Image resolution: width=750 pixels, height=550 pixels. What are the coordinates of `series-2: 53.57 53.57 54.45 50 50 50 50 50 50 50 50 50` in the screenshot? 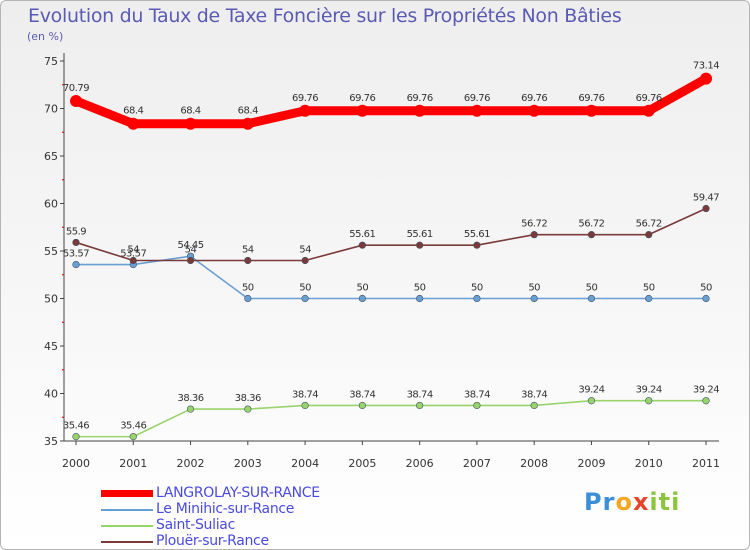 It's located at (387, 271).